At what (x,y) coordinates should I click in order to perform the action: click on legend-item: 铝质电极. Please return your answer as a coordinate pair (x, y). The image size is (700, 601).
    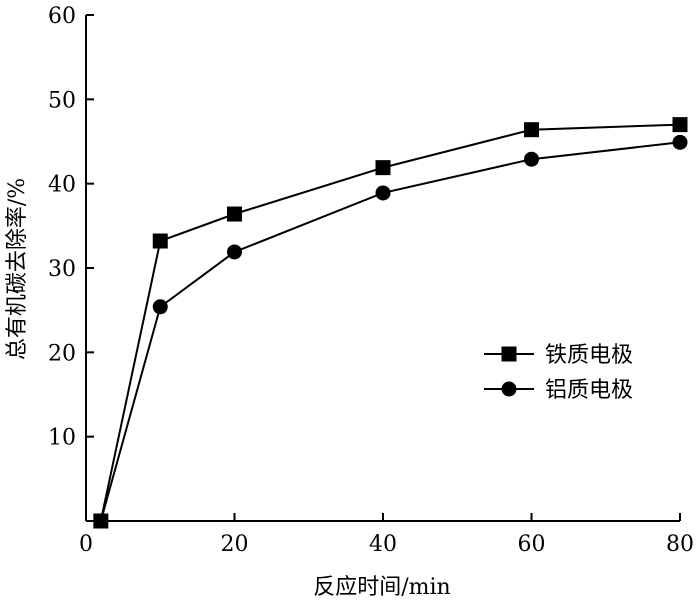
    Looking at the image, I should click on (558, 390).